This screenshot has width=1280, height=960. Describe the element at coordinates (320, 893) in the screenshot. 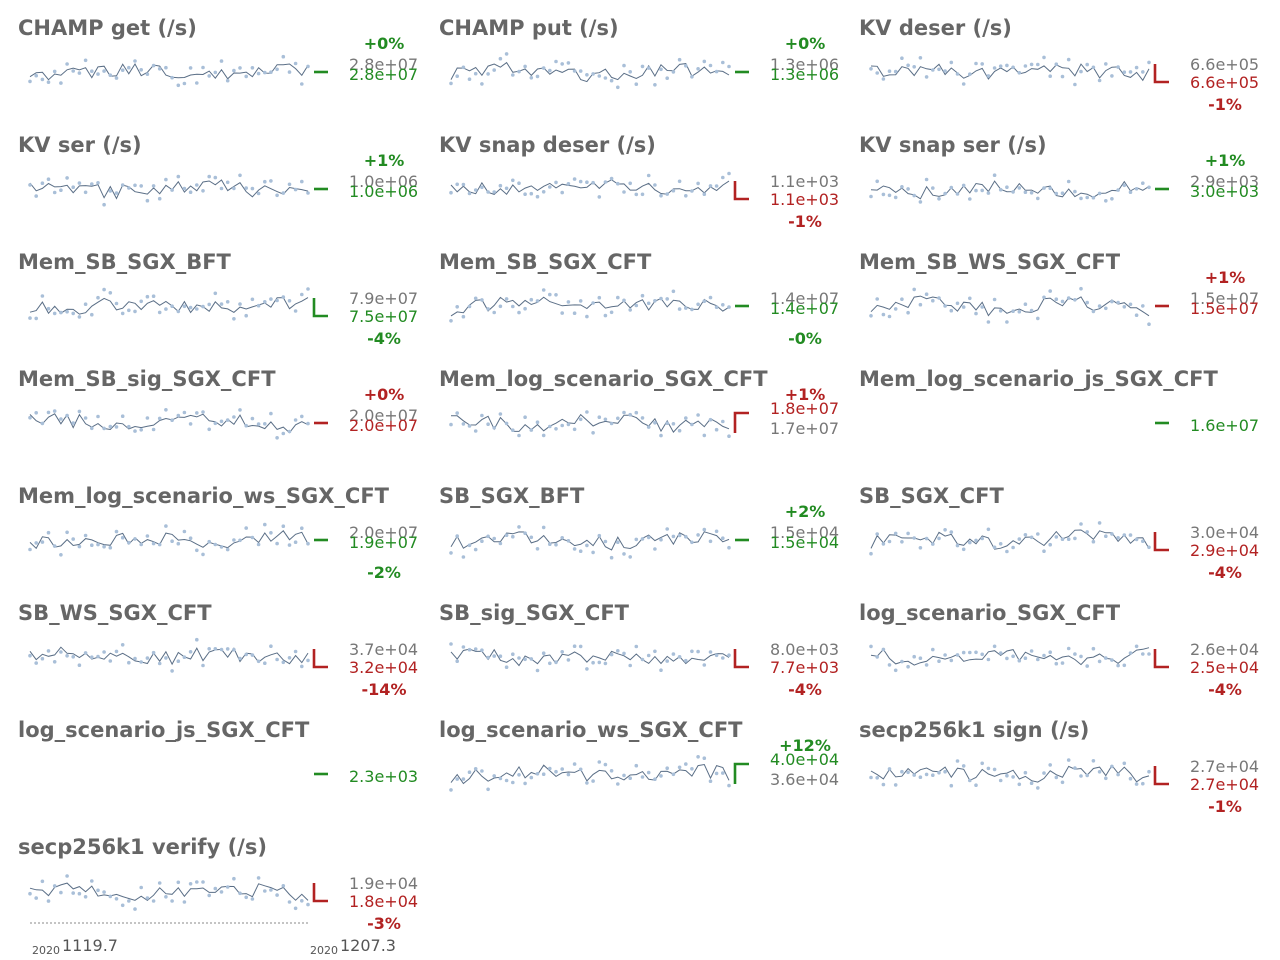

I see `change-marker` at that location.